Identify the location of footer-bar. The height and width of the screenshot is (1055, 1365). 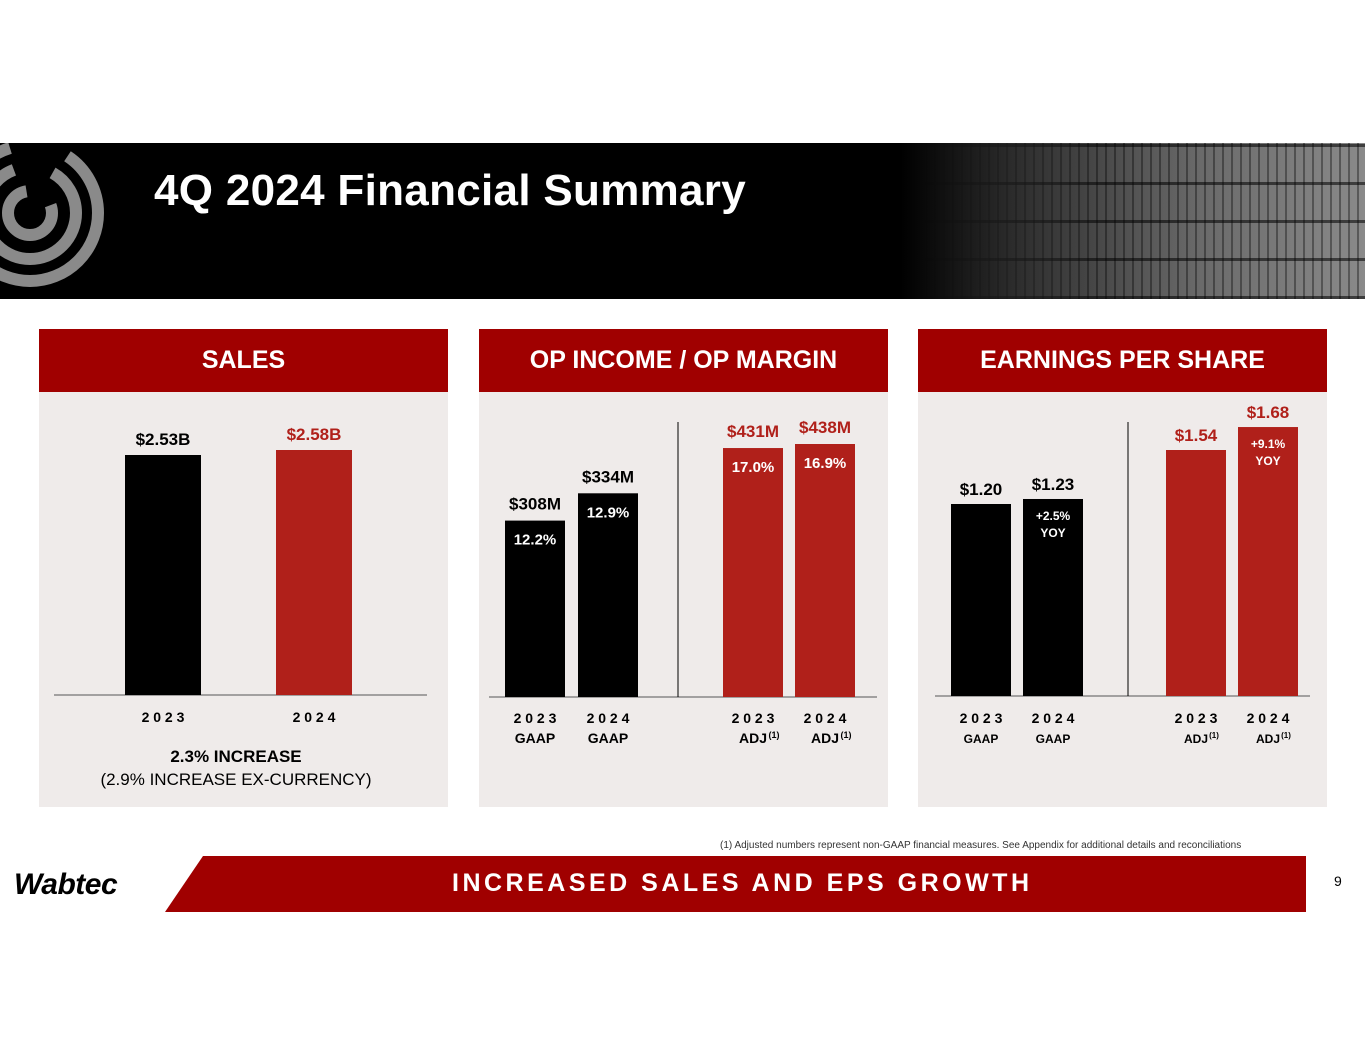
(735, 884).